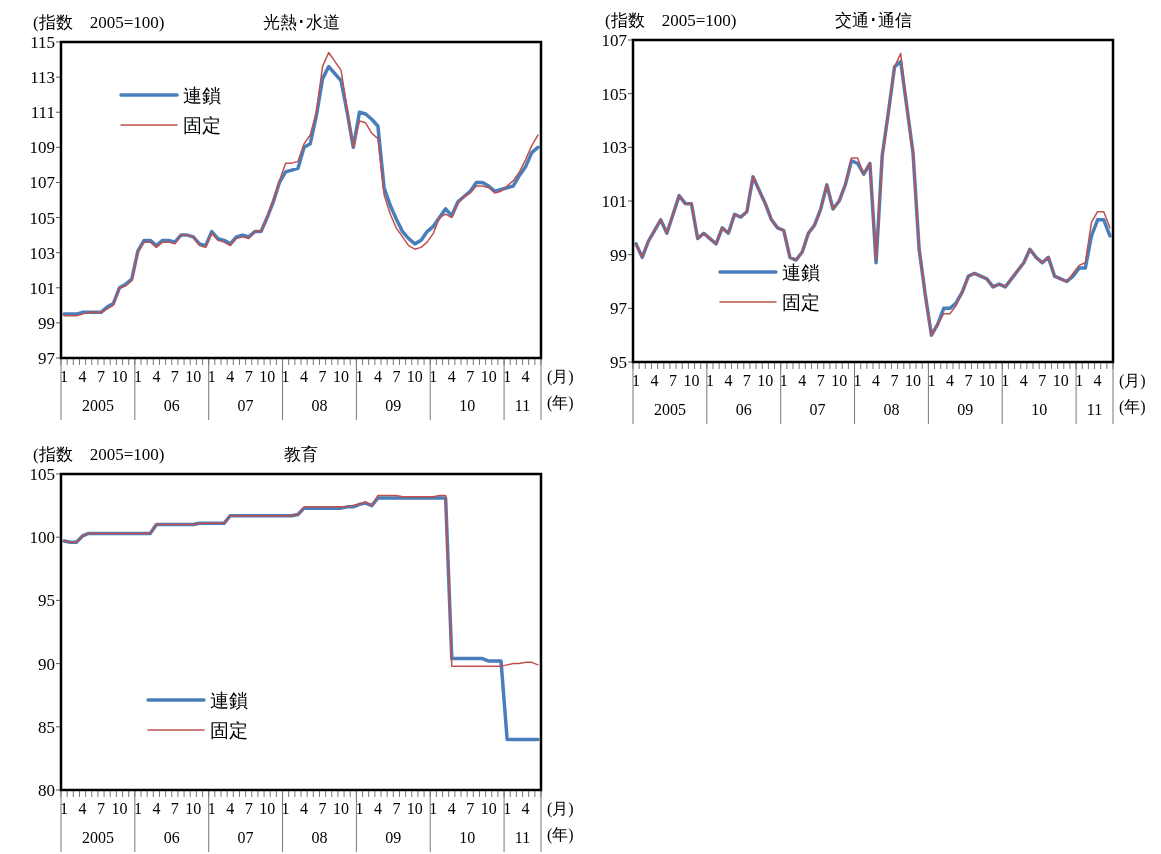 The image size is (1161, 854). Describe the element at coordinates (42, 253) in the screenshot. I see `y-tick-label: 103` at that location.